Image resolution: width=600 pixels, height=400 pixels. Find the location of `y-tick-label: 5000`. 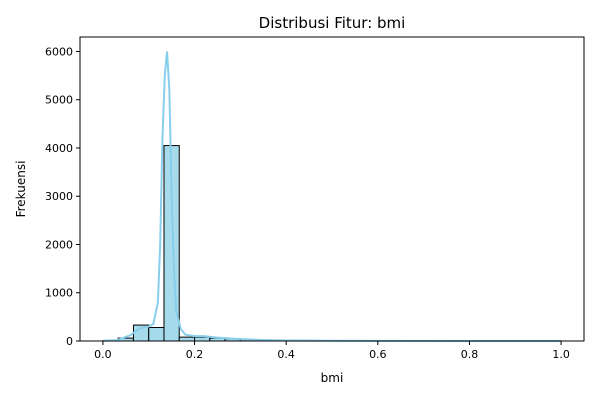

y-tick-label: 5000 is located at coordinates (59, 100).